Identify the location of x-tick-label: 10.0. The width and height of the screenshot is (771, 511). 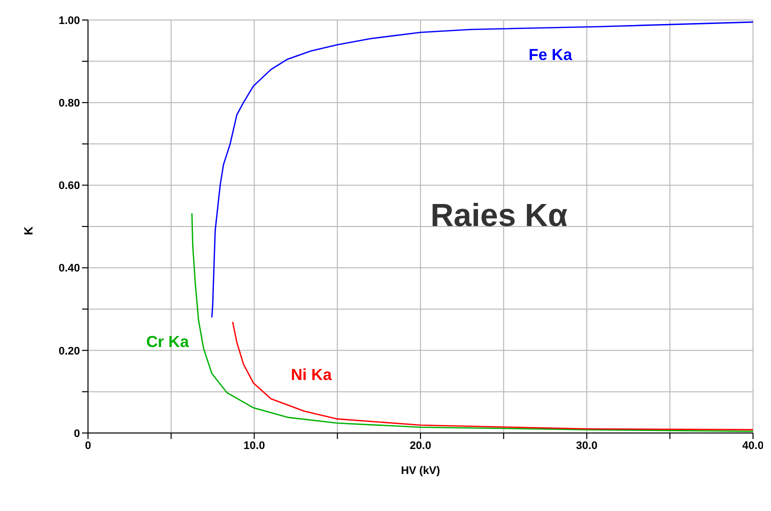
(254, 446).